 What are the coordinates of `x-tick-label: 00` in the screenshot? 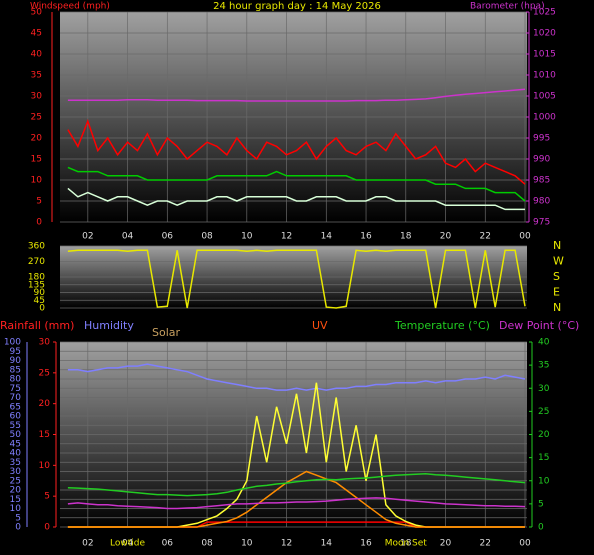 It's located at (525, 544).